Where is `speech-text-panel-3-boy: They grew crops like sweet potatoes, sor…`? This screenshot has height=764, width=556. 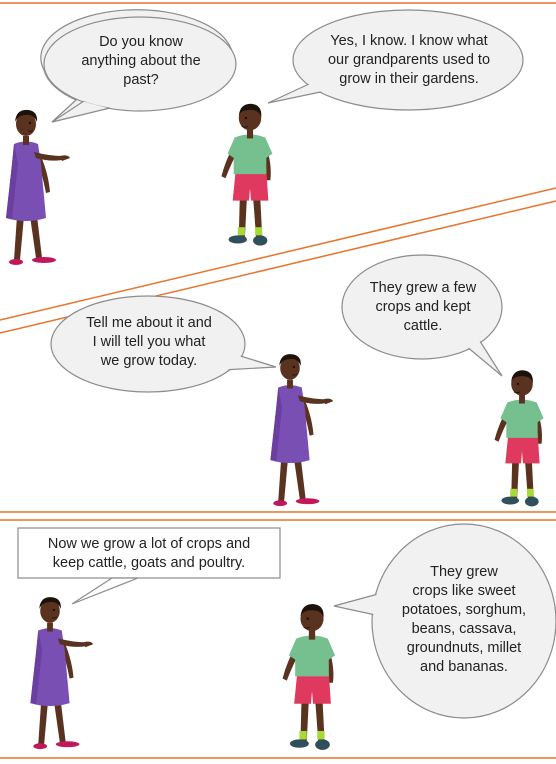
speech-text-panel-3-boy: They grew crops like sweet potatoes, sor… is located at coordinates (464, 619).